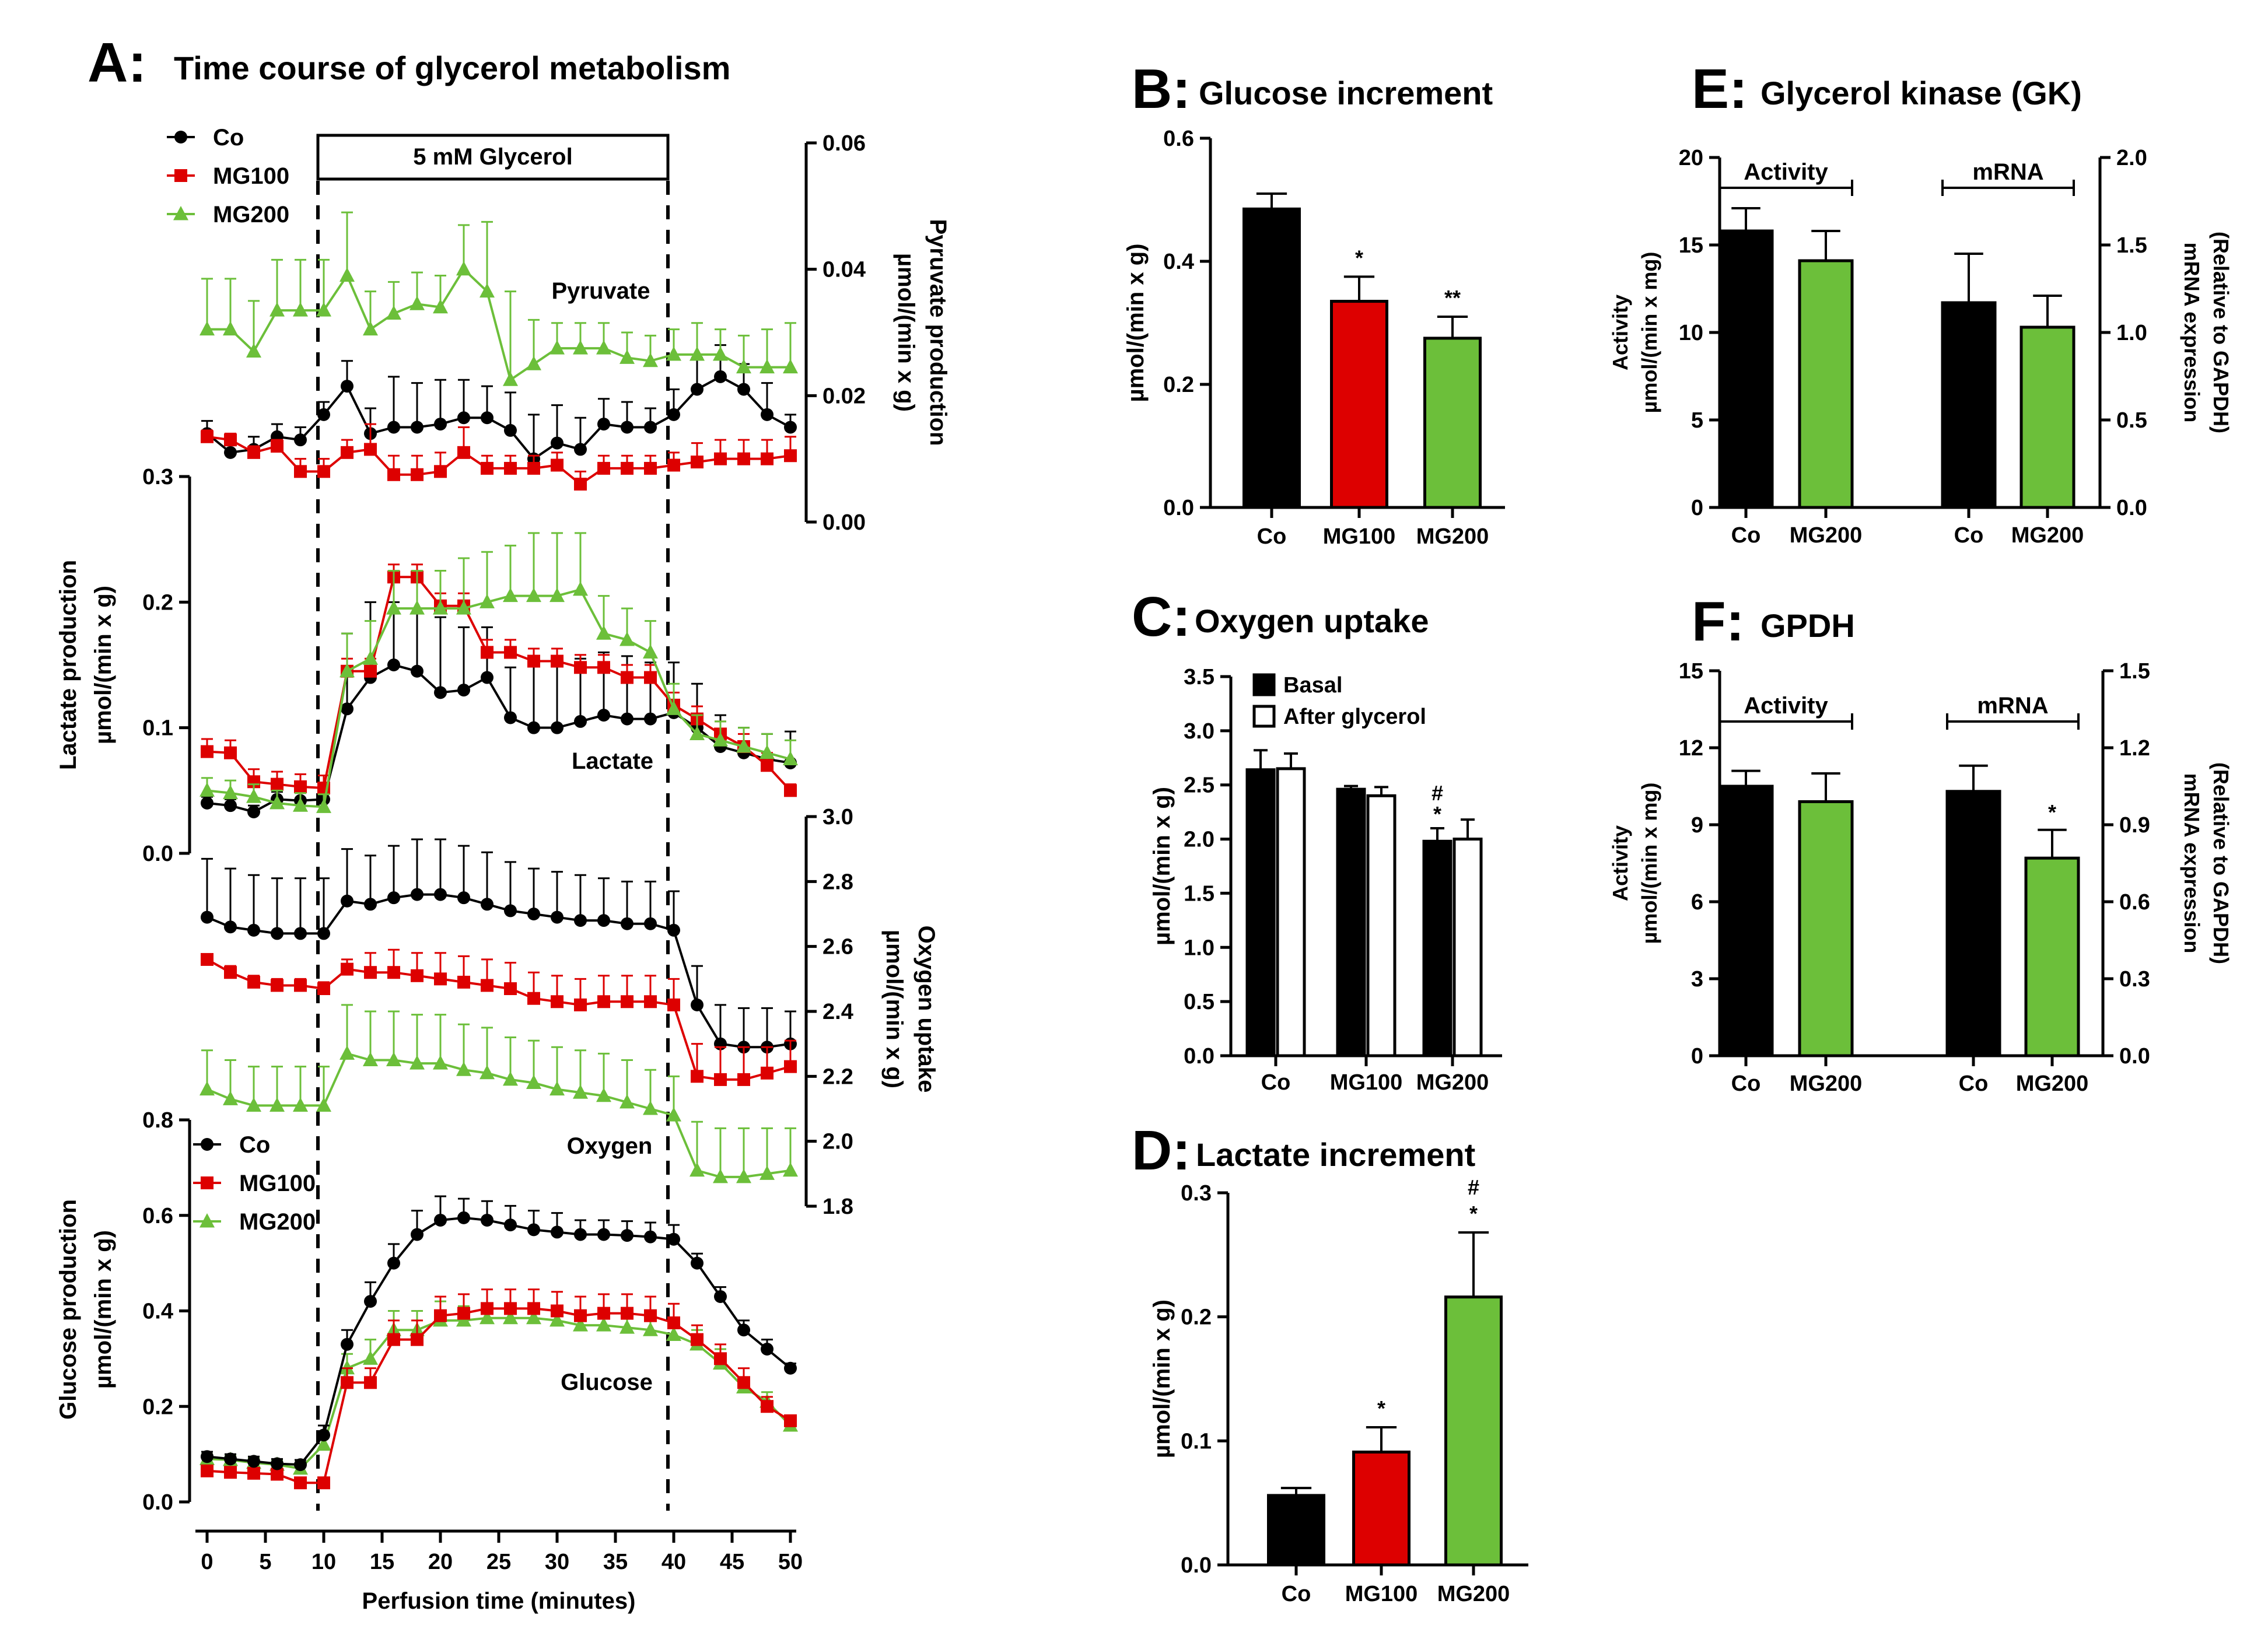  I want to click on time-x-tick-label: 35, so click(615, 1562).